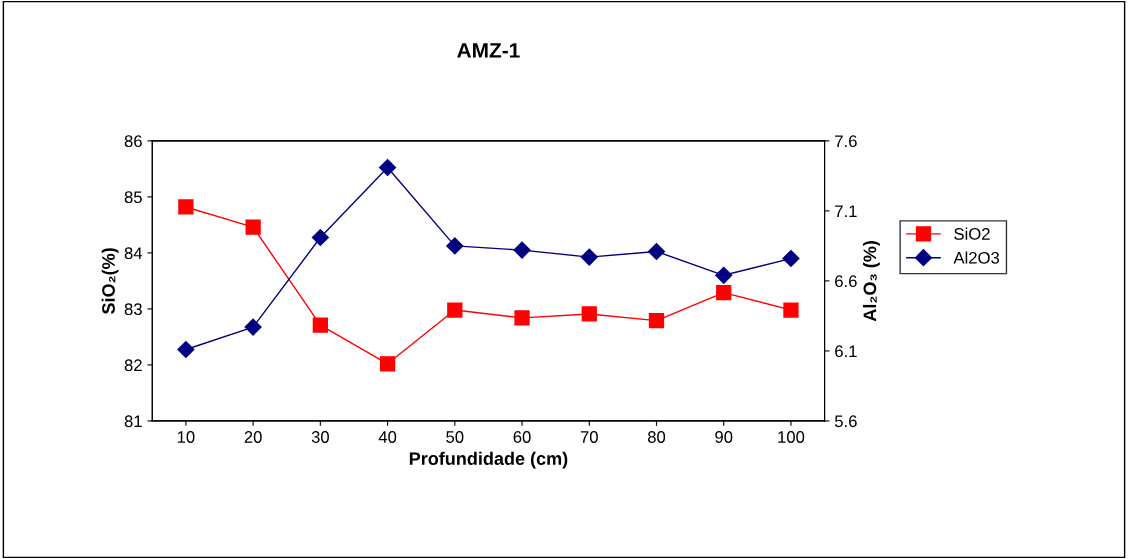  I want to click on y-tick-label: 86, so click(133, 141).